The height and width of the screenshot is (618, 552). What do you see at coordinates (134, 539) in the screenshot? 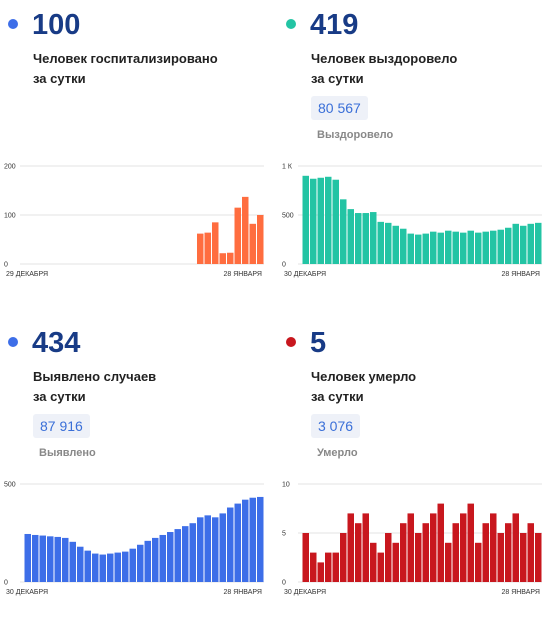
I see `cases-chart: 0 500 30 ДЕКАБРЯ 28 ЯНВАРЯ` at bounding box center [134, 539].